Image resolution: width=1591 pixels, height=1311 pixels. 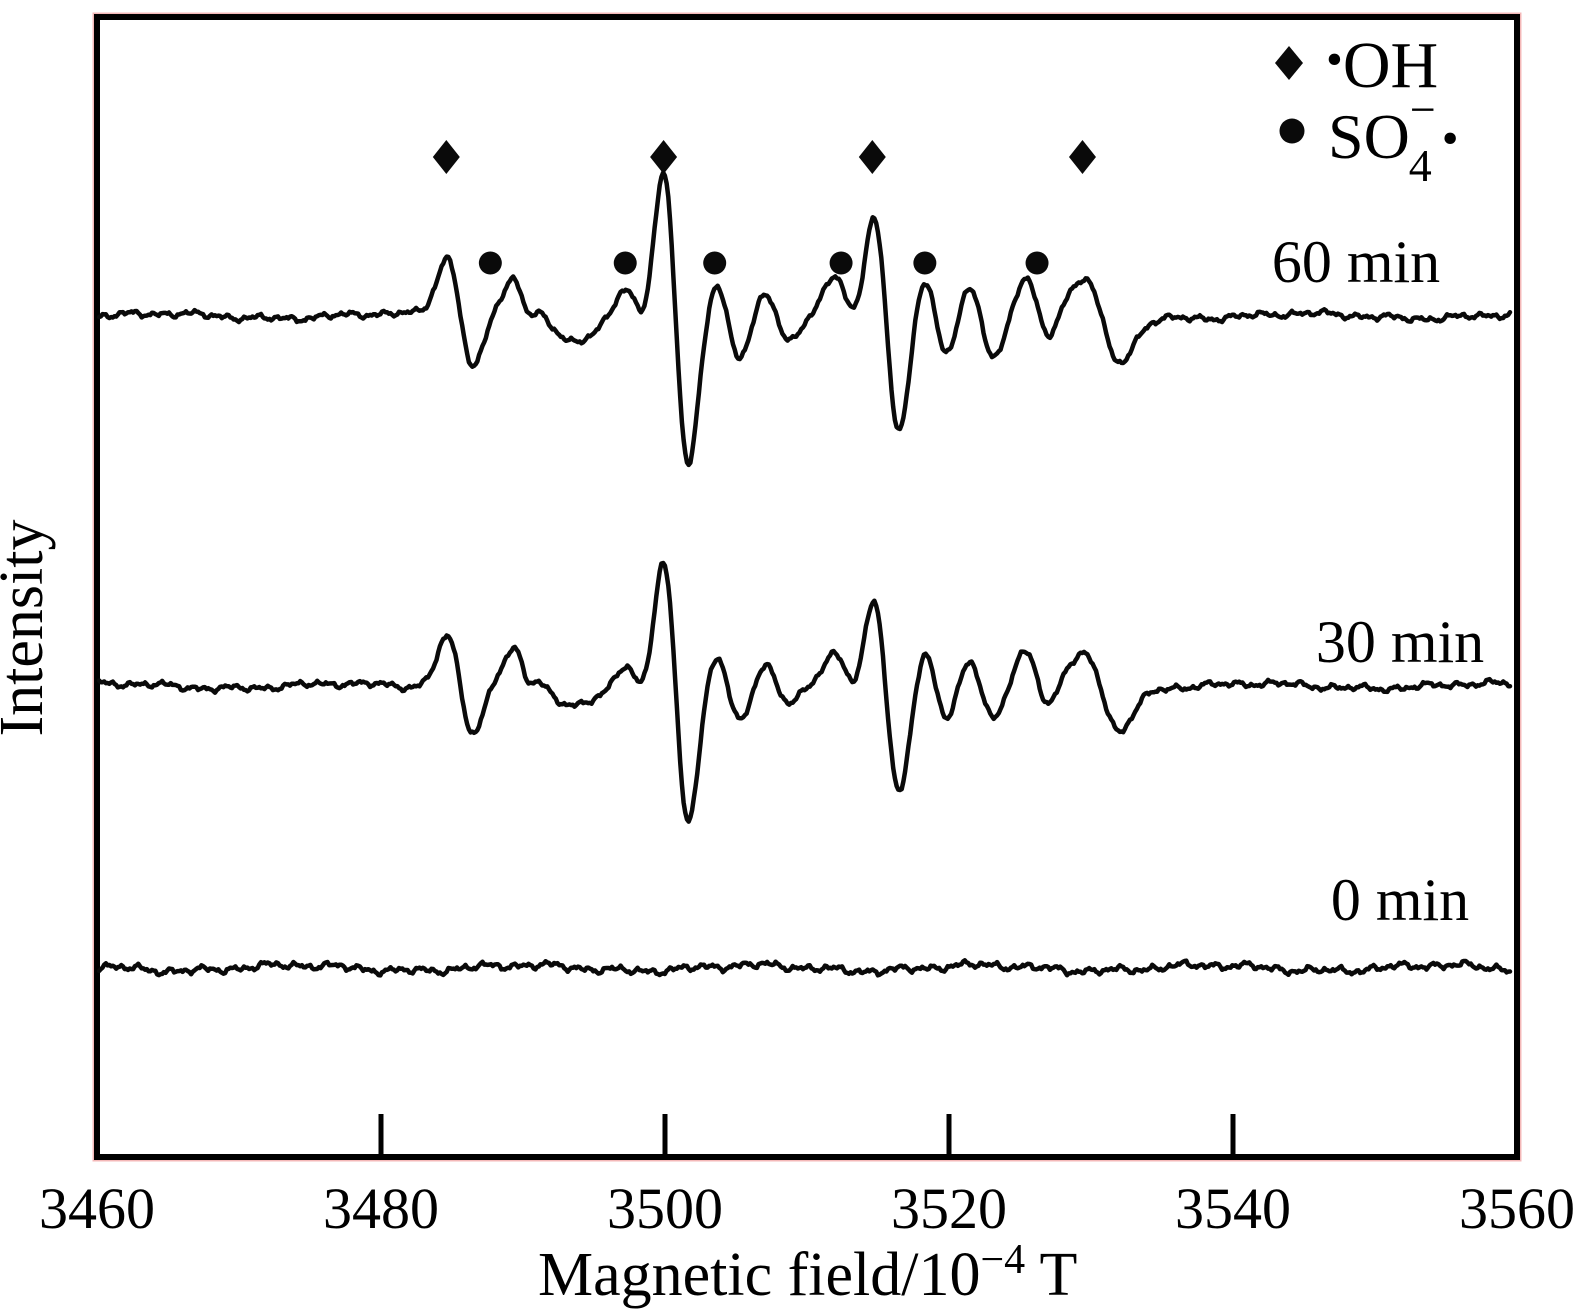 What do you see at coordinates (1292, 131) in the screenshot?
I see `legend-so4-circle-icon` at bounding box center [1292, 131].